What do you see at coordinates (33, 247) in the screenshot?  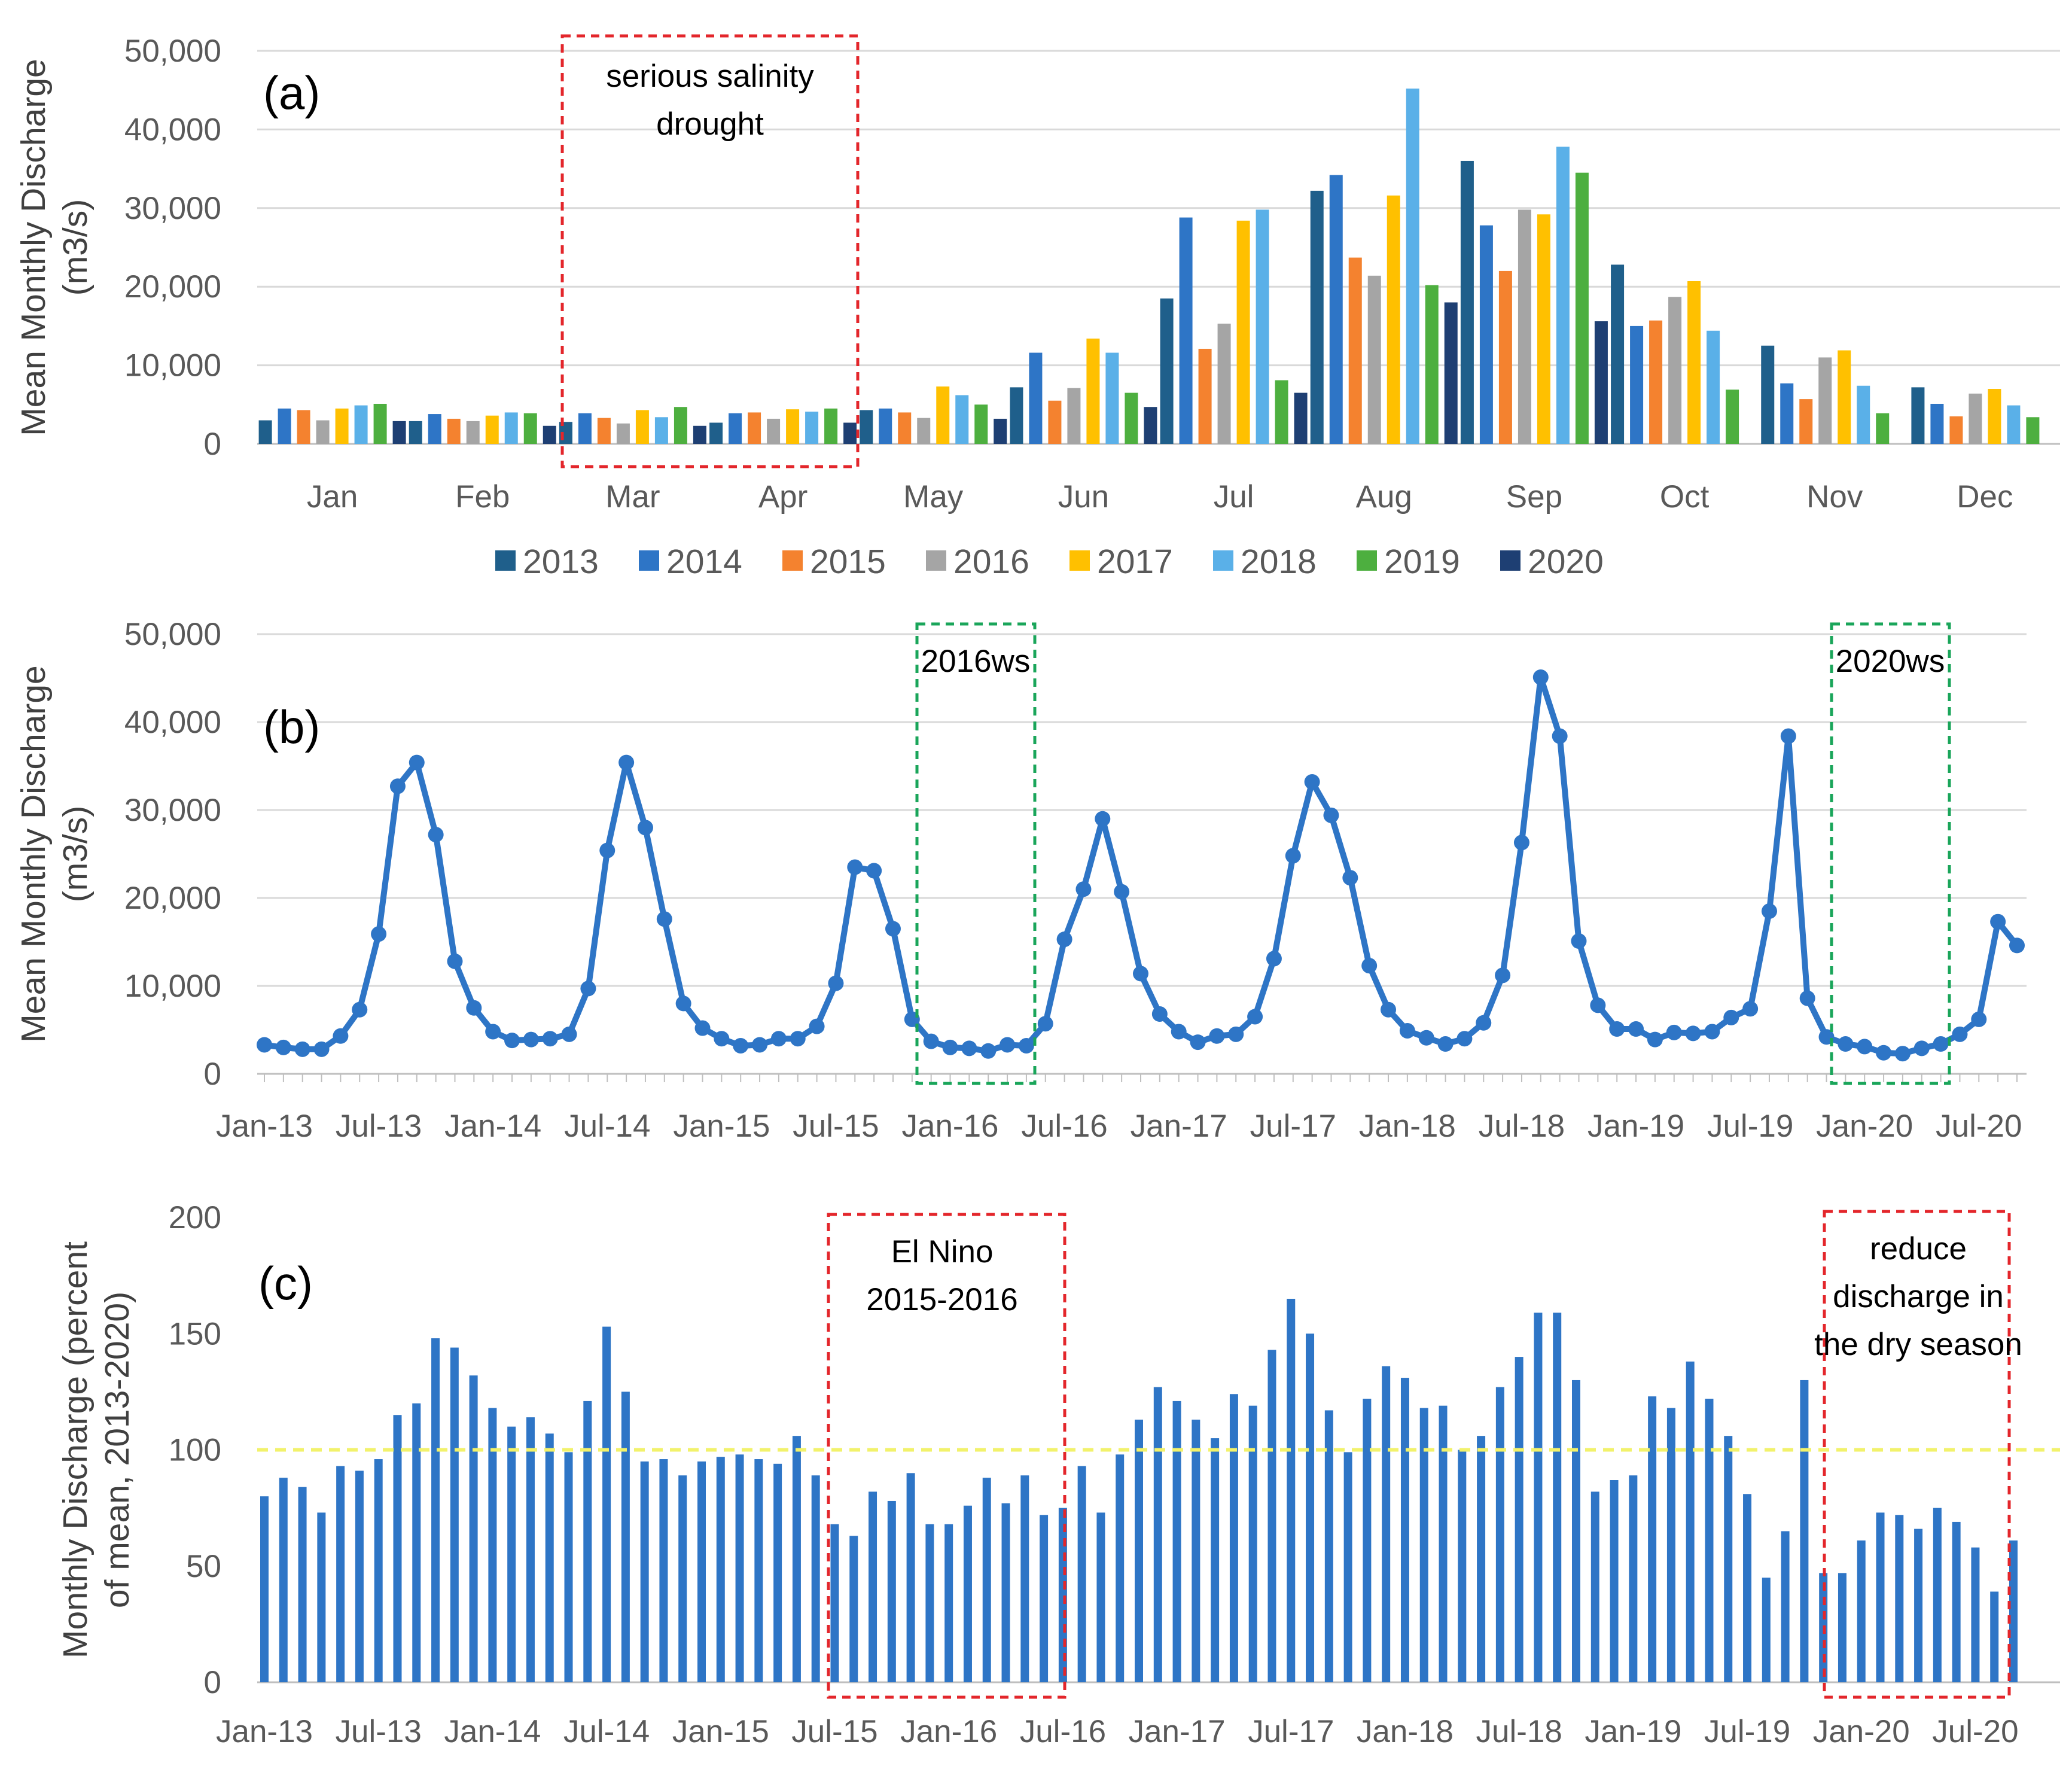 I see `y-axis-title-line: Mean Monthly Discharge` at bounding box center [33, 247].